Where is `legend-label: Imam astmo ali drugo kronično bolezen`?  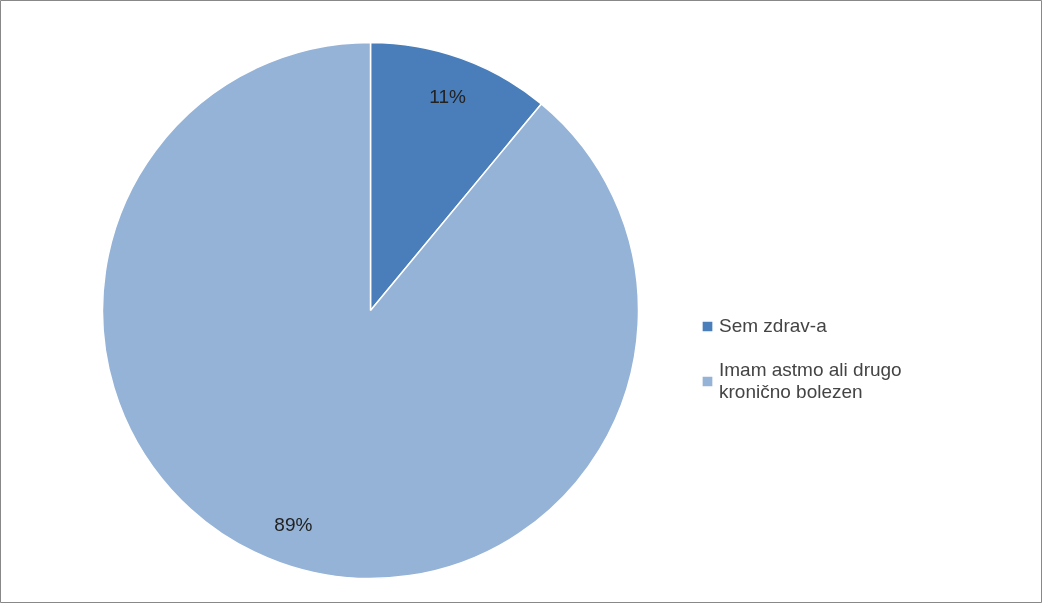 legend-label: Imam astmo ali drugo kronično bolezen is located at coordinates (810, 381).